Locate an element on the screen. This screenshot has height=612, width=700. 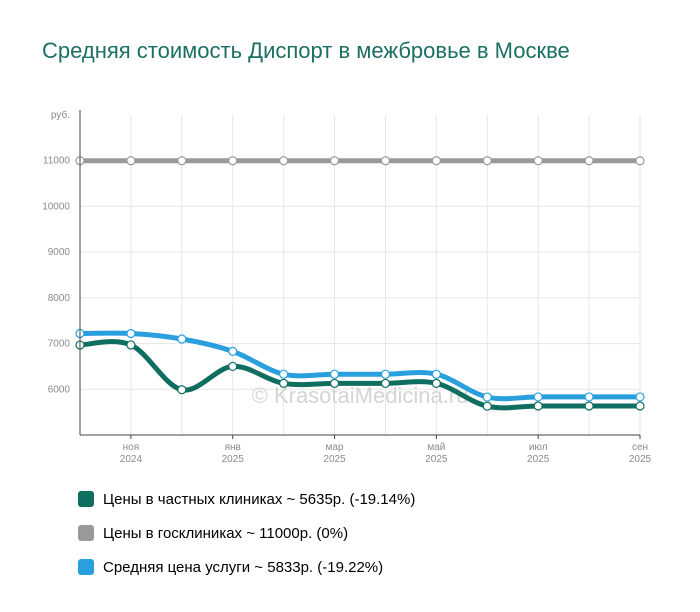
x-tick-month: янв is located at coordinates (233, 447).